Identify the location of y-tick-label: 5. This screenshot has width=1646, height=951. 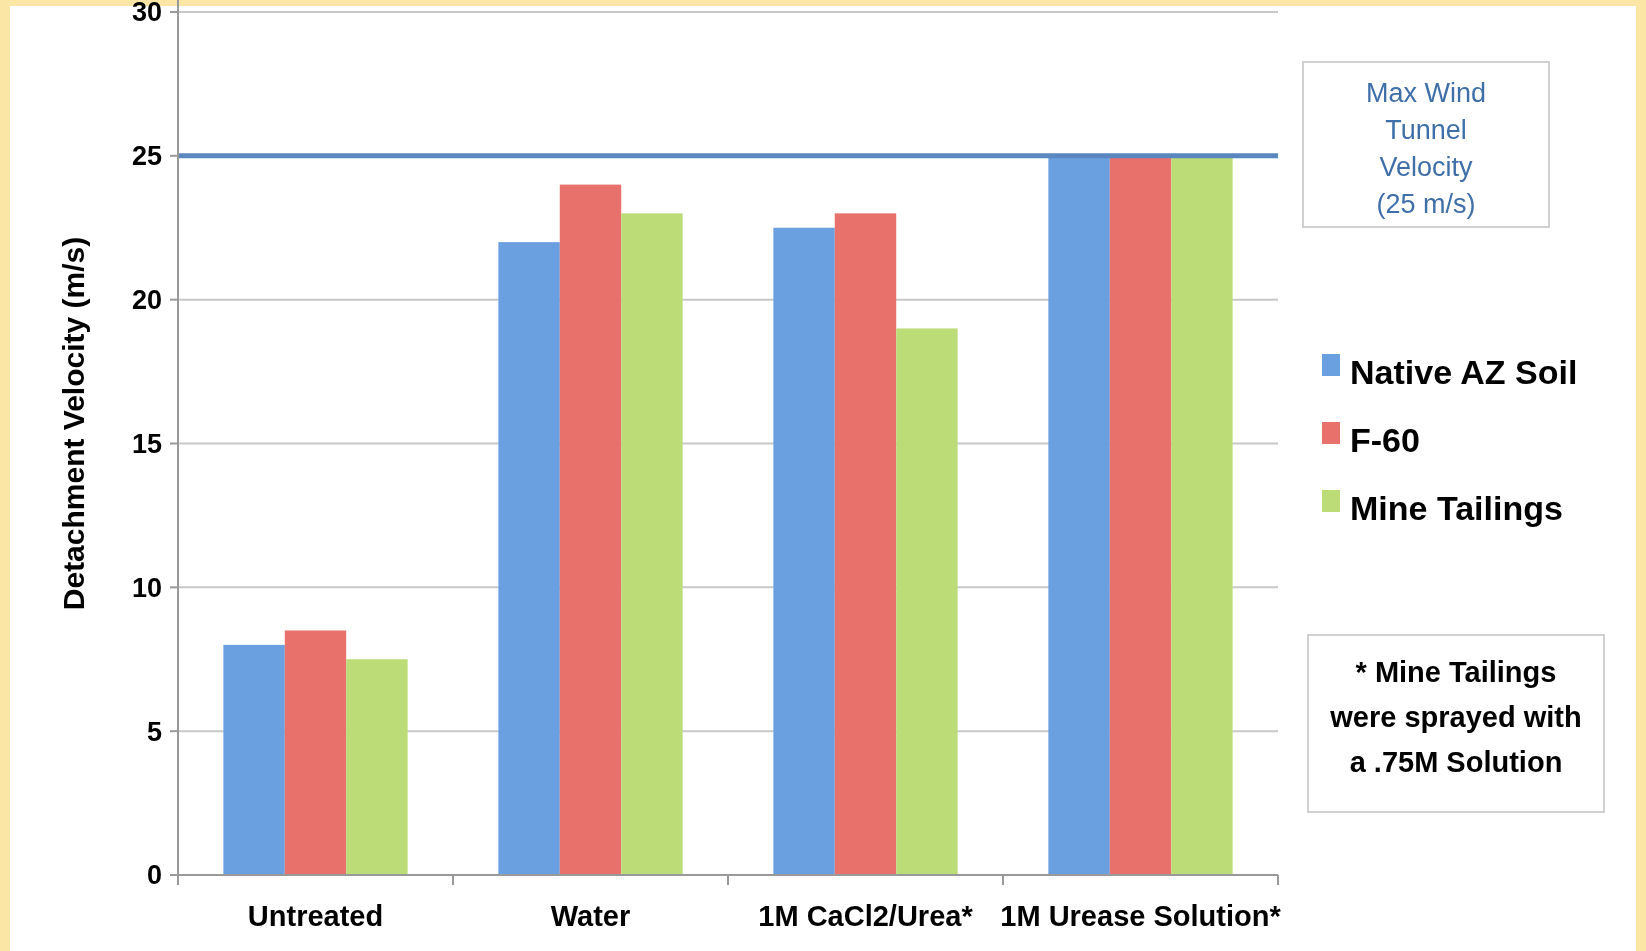
(154, 731).